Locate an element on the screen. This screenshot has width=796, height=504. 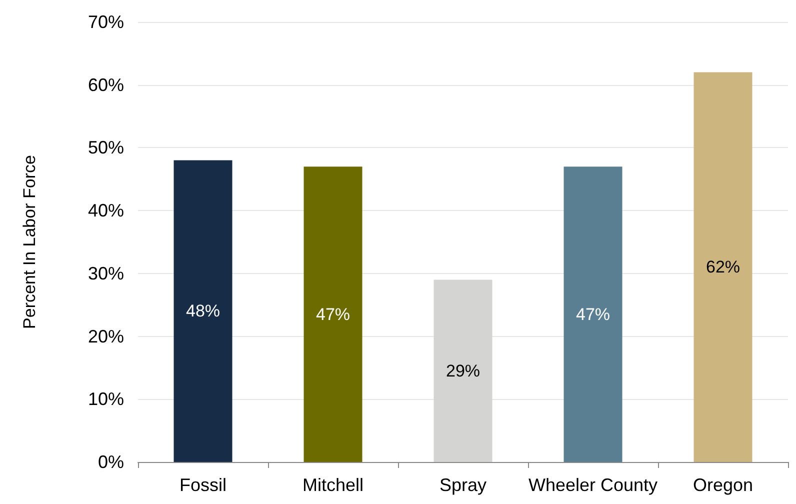
x-tick-label: Mitchell is located at coordinates (333, 485).